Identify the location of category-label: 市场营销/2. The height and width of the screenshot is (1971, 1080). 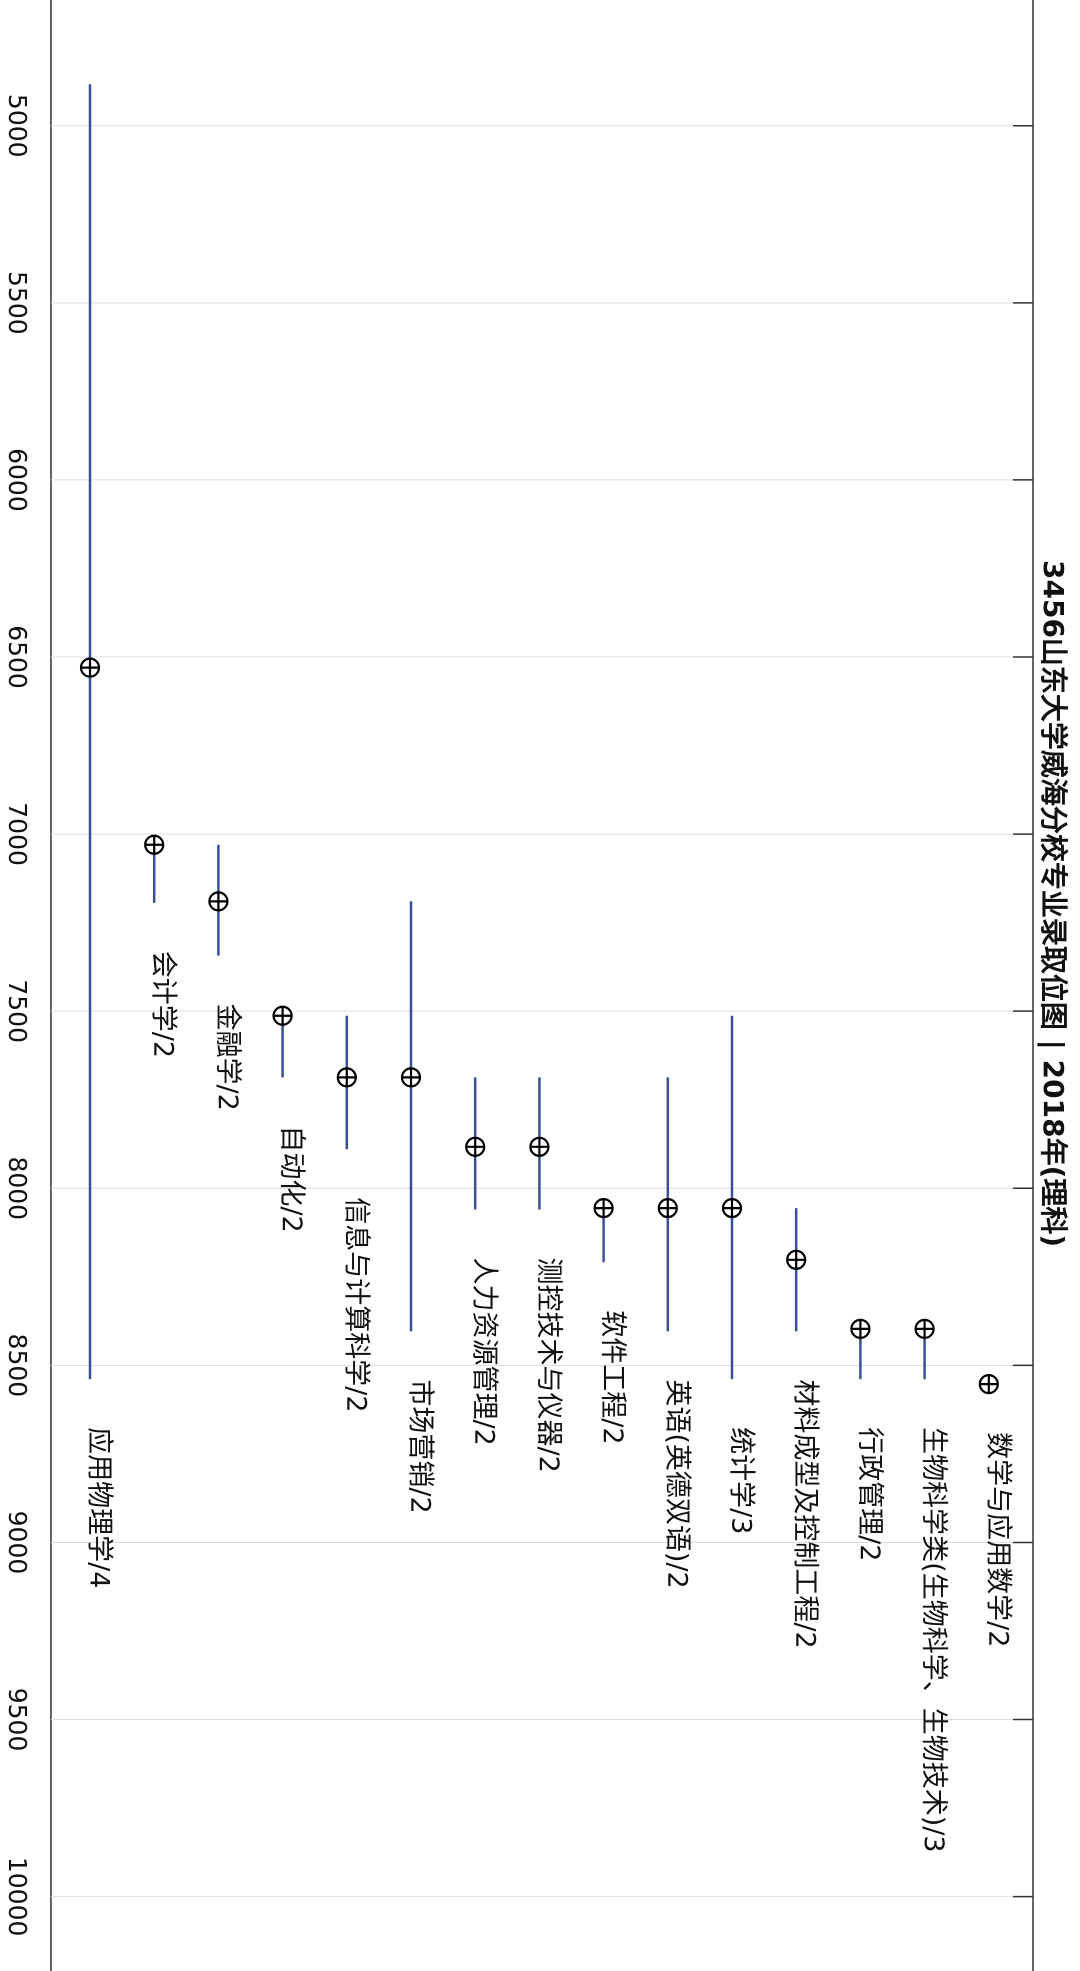
(420, 1446).